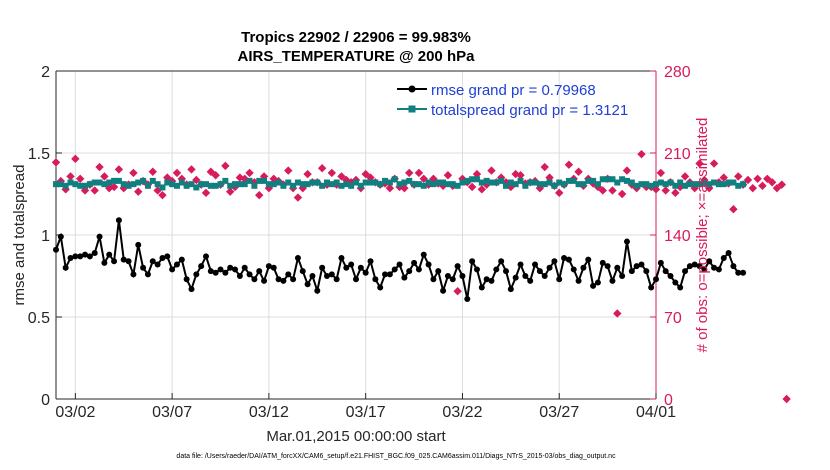  What do you see at coordinates (677, 154) in the screenshot?
I see `y-right-tick-label: 210` at bounding box center [677, 154].